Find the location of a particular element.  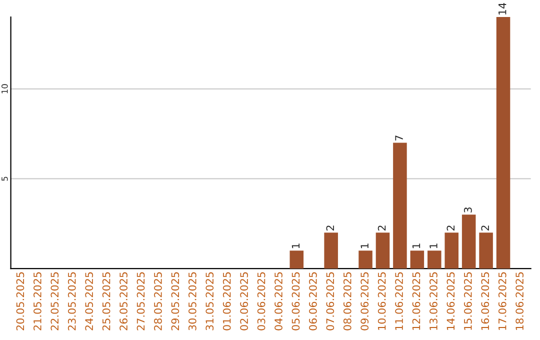

x-tick-label: 04.06.2025 is located at coordinates (278, 301).